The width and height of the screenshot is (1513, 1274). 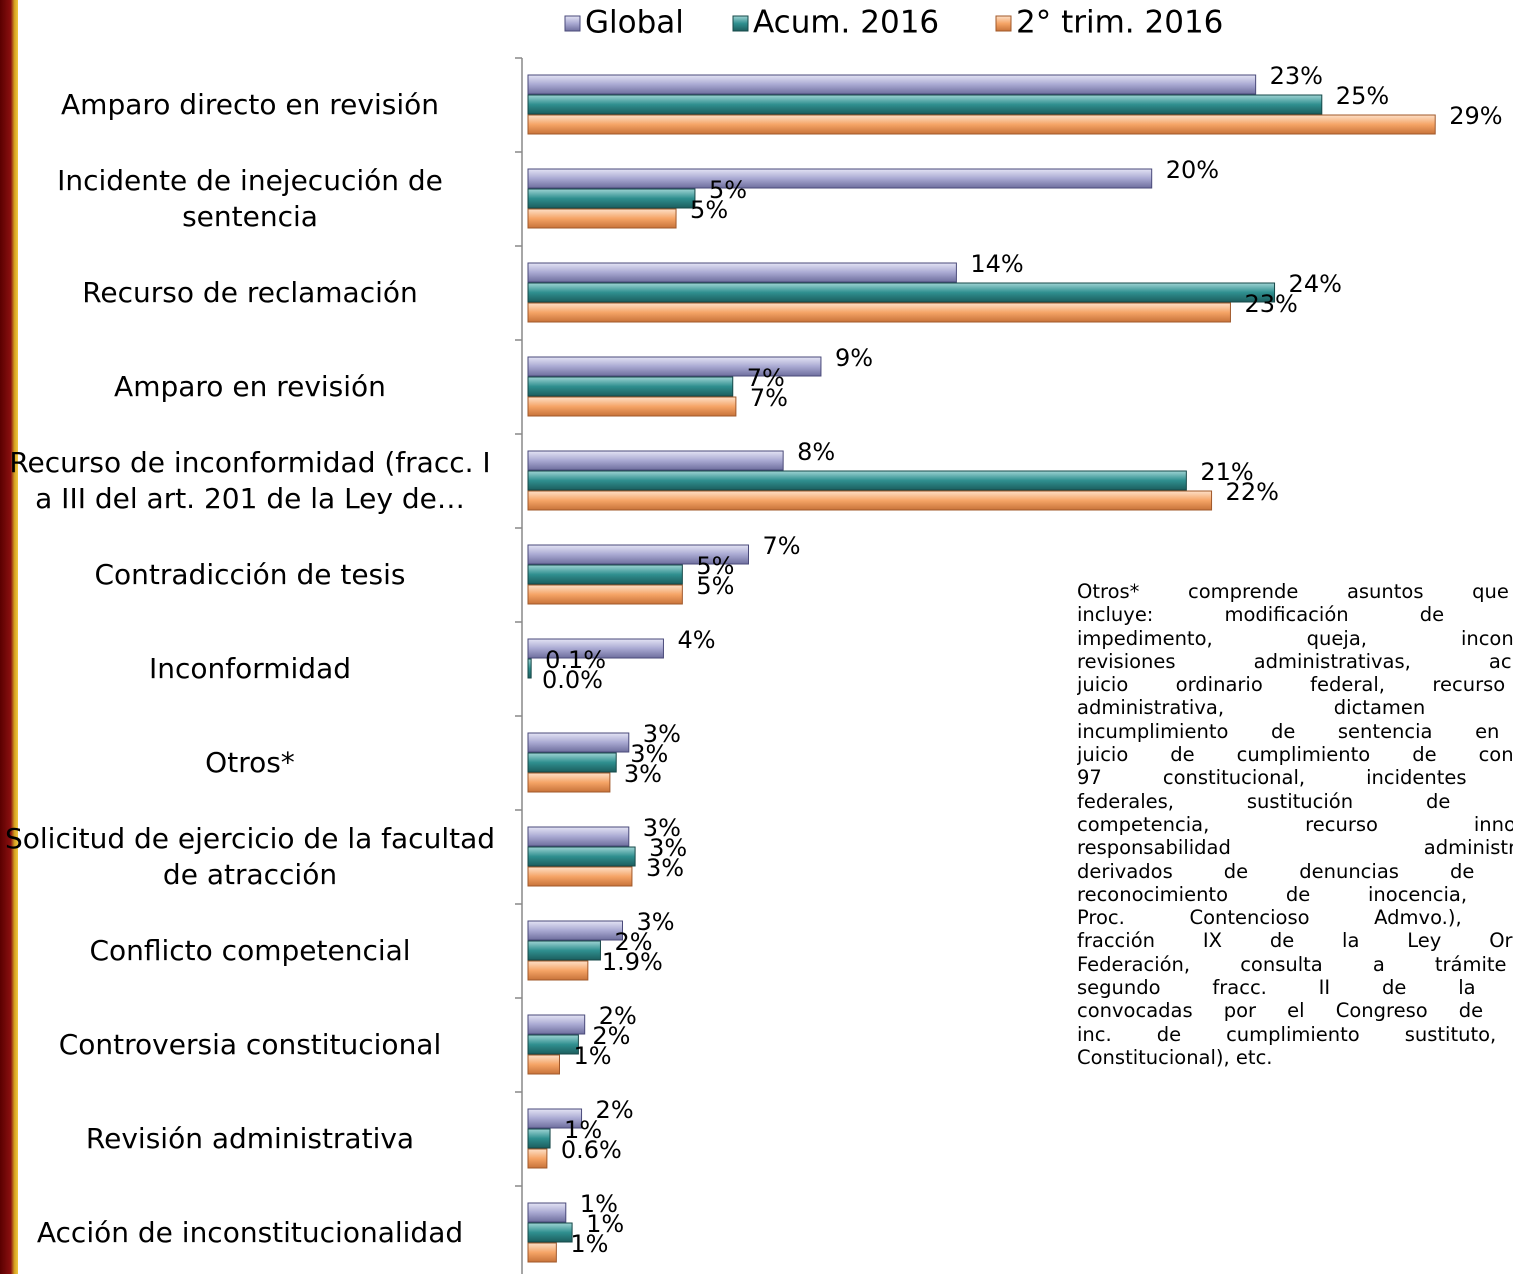 What do you see at coordinates (634, 23) in the screenshot?
I see `legend-label: Global` at bounding box center [634, 23].